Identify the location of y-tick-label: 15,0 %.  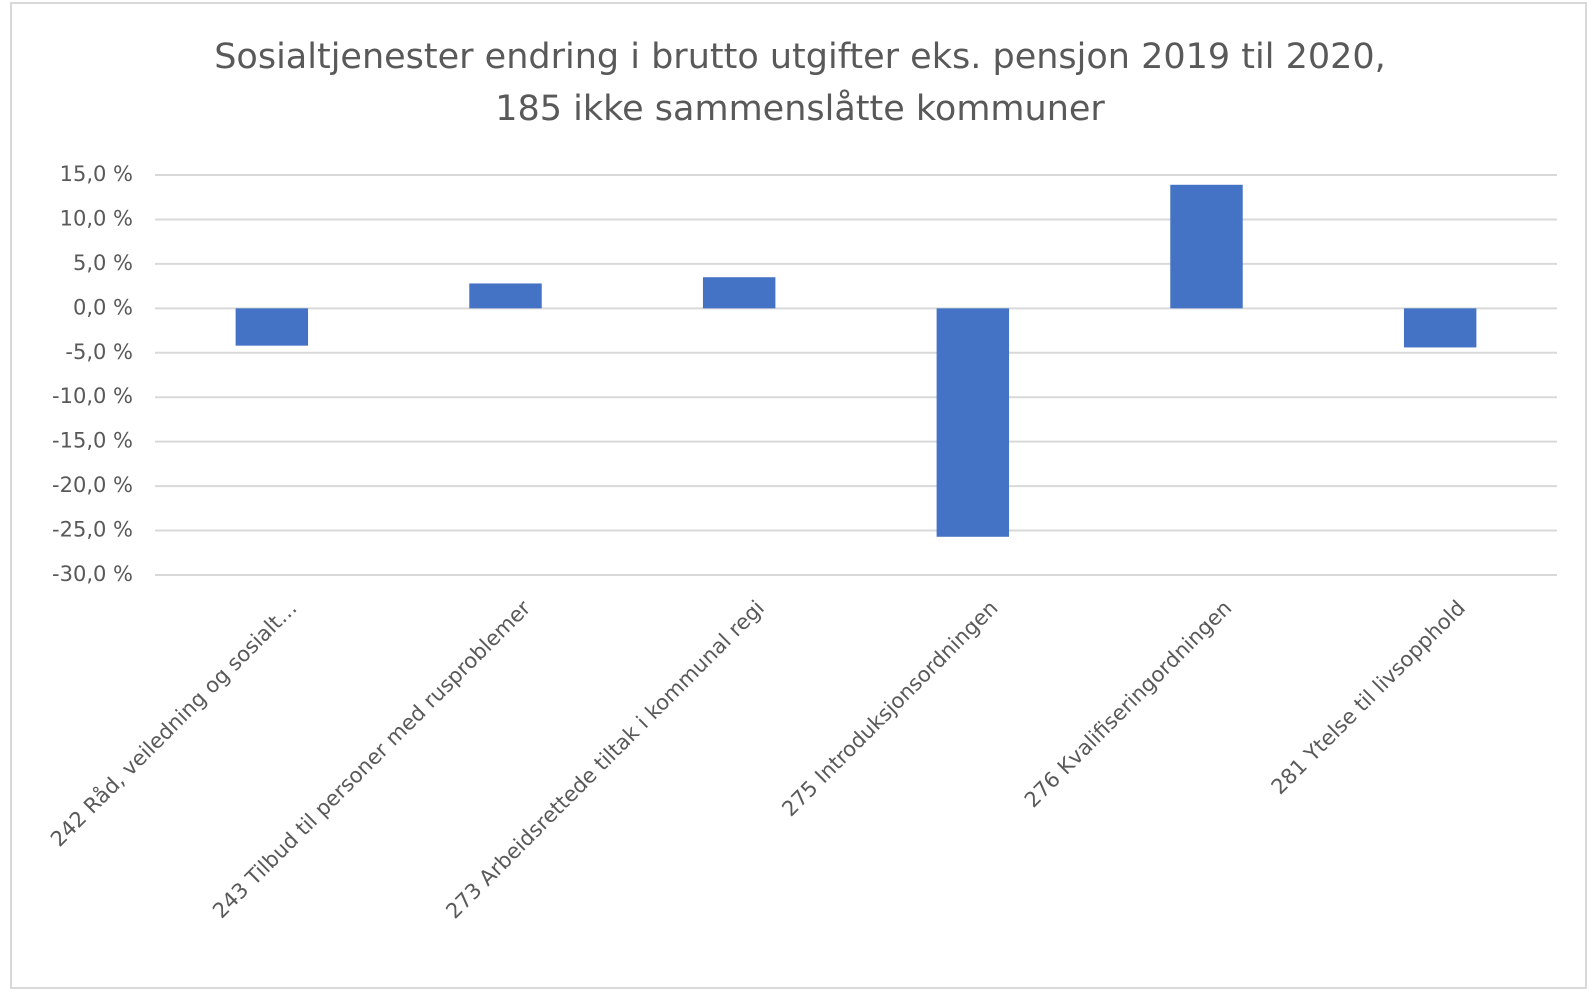
(96, 174).